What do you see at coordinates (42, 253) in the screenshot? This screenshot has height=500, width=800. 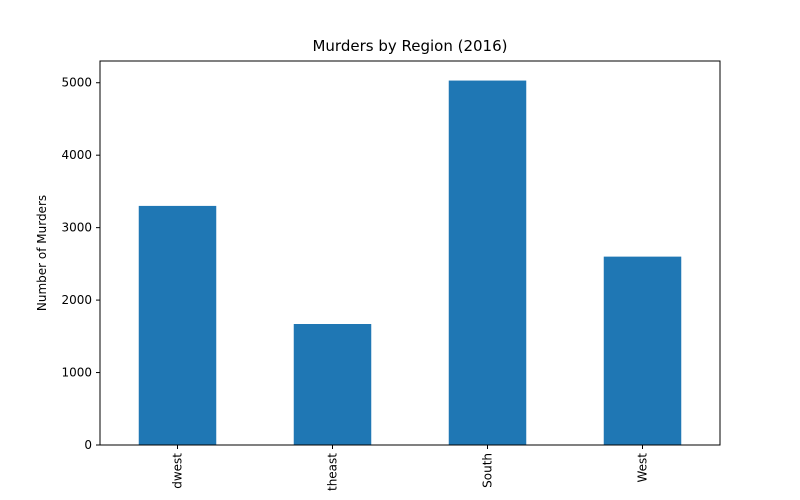 I see `y-axis-label: Number of Murders` at bounding box center [42, 253].